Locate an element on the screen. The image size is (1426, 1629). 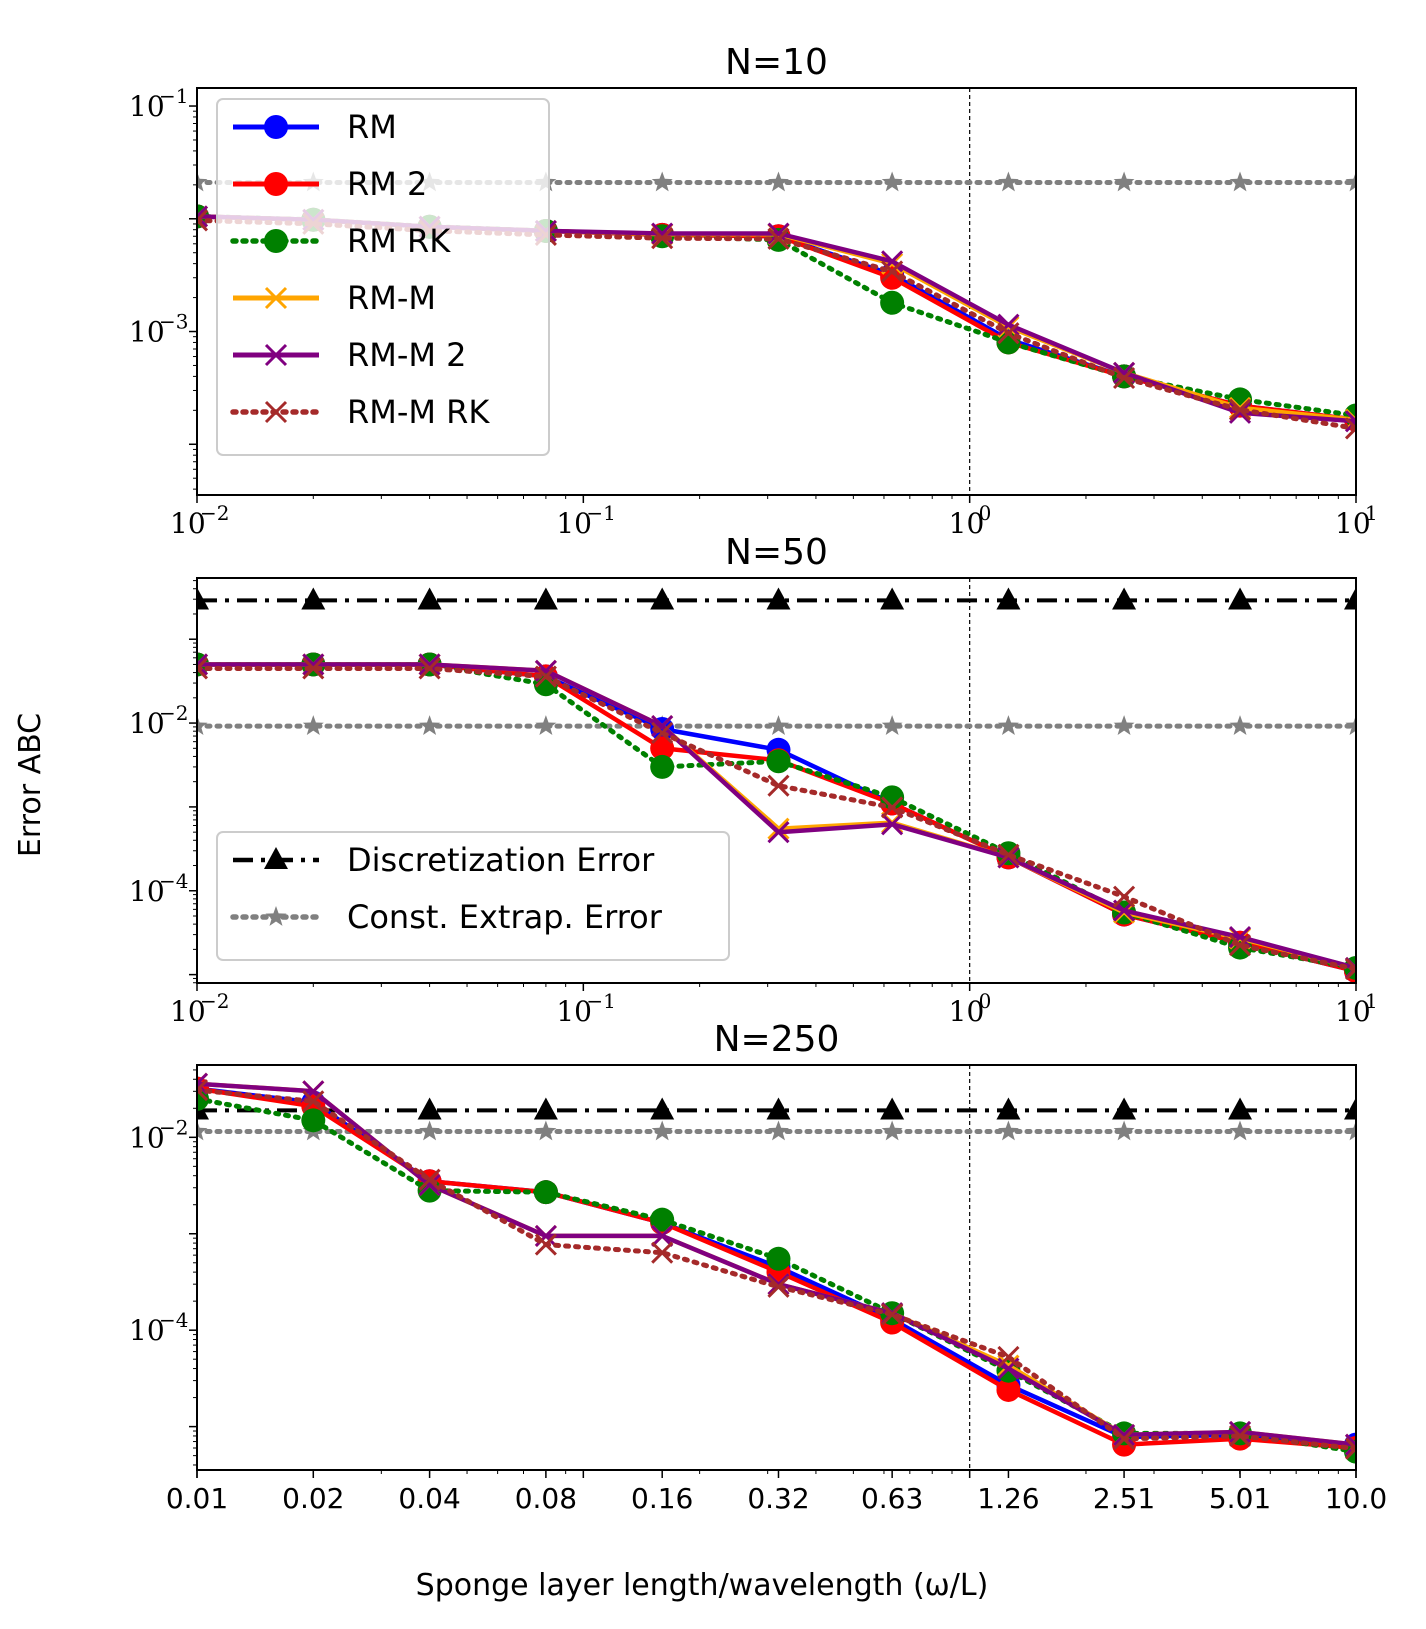
x-tick-label-1-1-exp: −1 is located at coordinates (600, 1001).